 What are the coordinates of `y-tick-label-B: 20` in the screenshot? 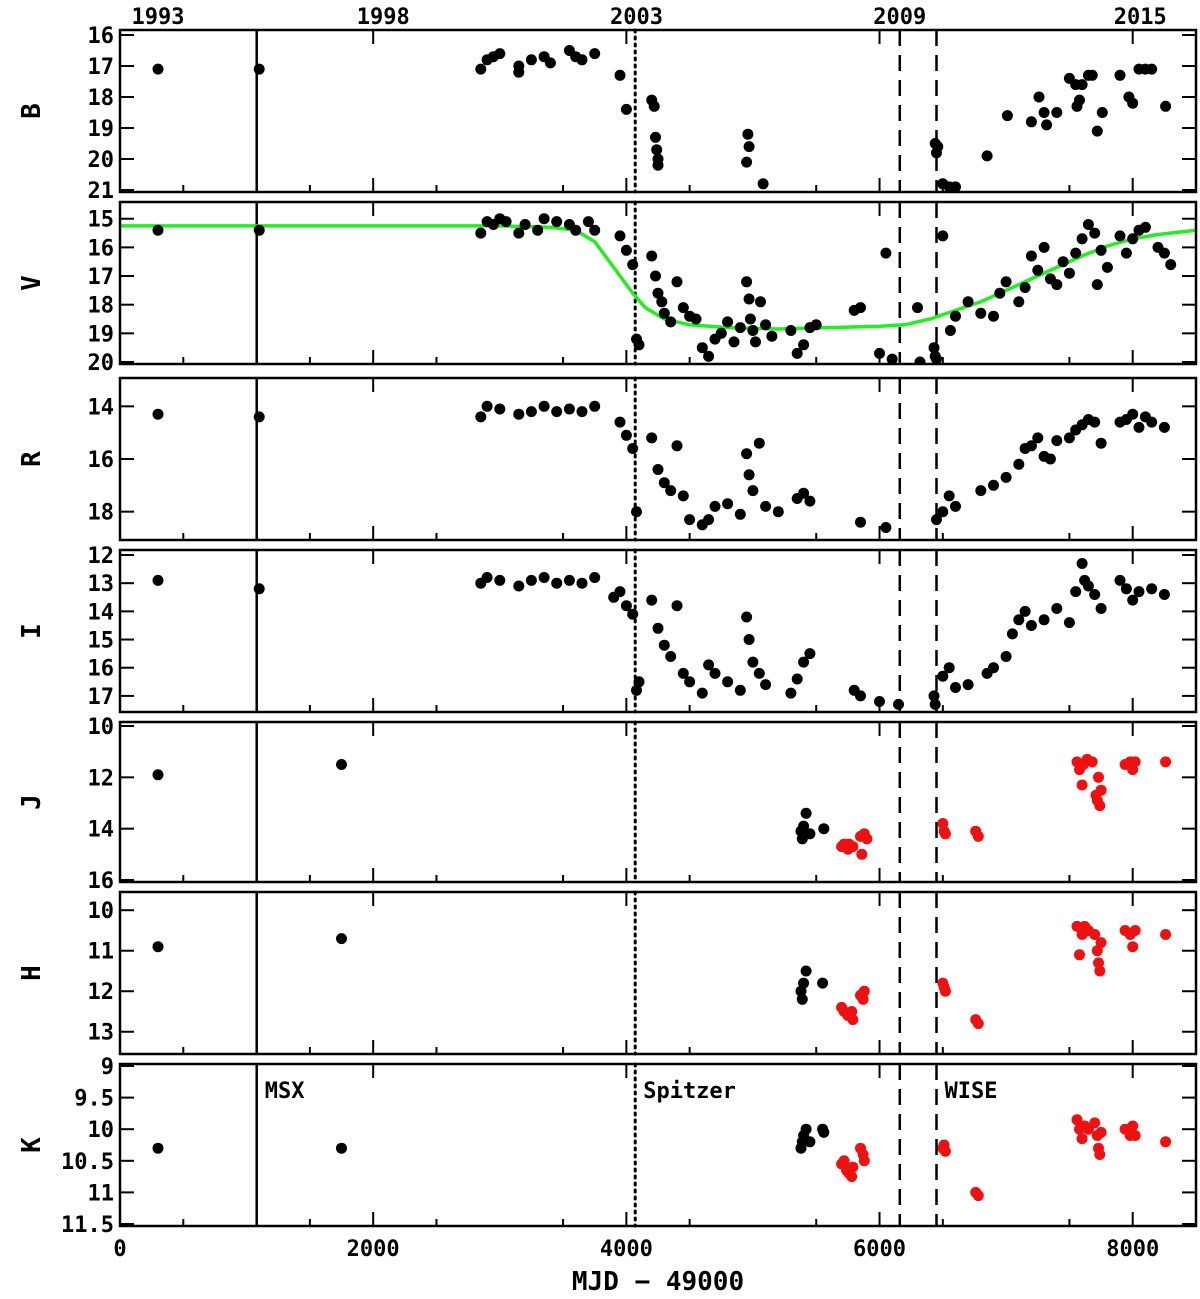 It's located at (101, 160).